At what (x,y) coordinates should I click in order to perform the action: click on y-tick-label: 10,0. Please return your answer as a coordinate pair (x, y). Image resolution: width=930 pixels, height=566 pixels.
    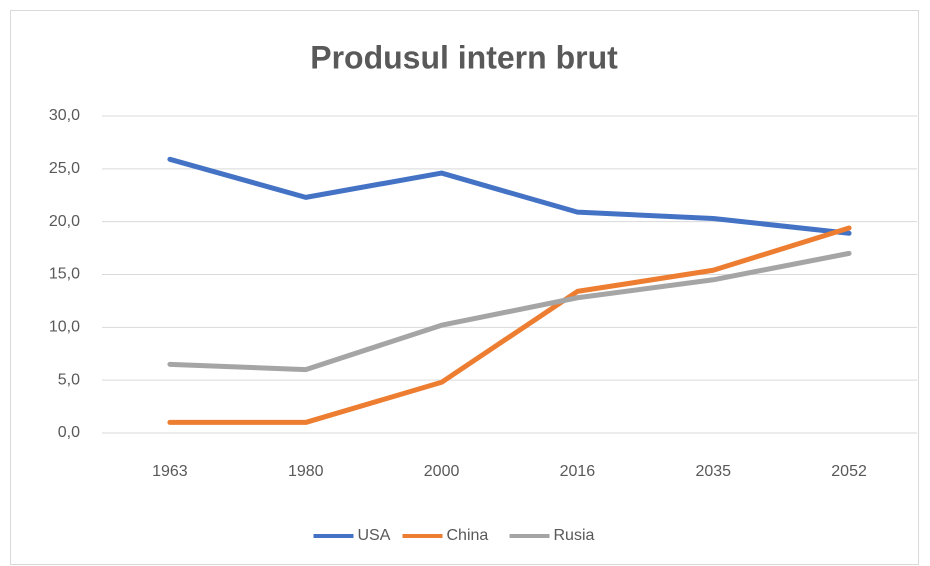
    Looking at the image, I should click on (64, 327).